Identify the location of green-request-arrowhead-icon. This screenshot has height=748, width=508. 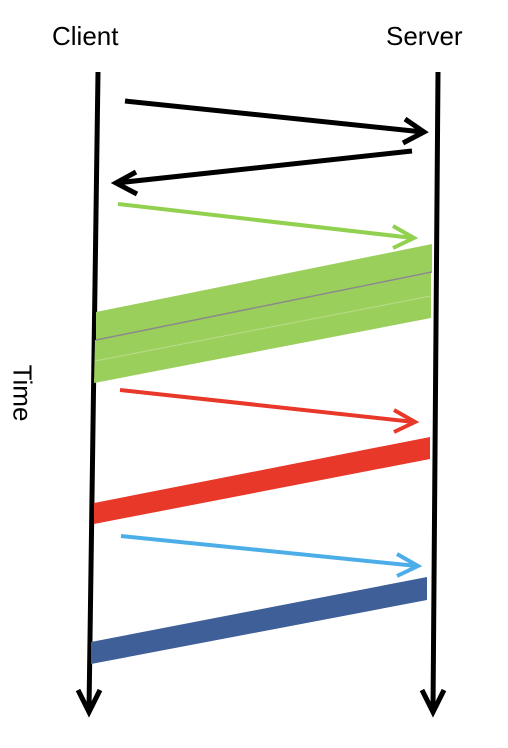
(405, 237).